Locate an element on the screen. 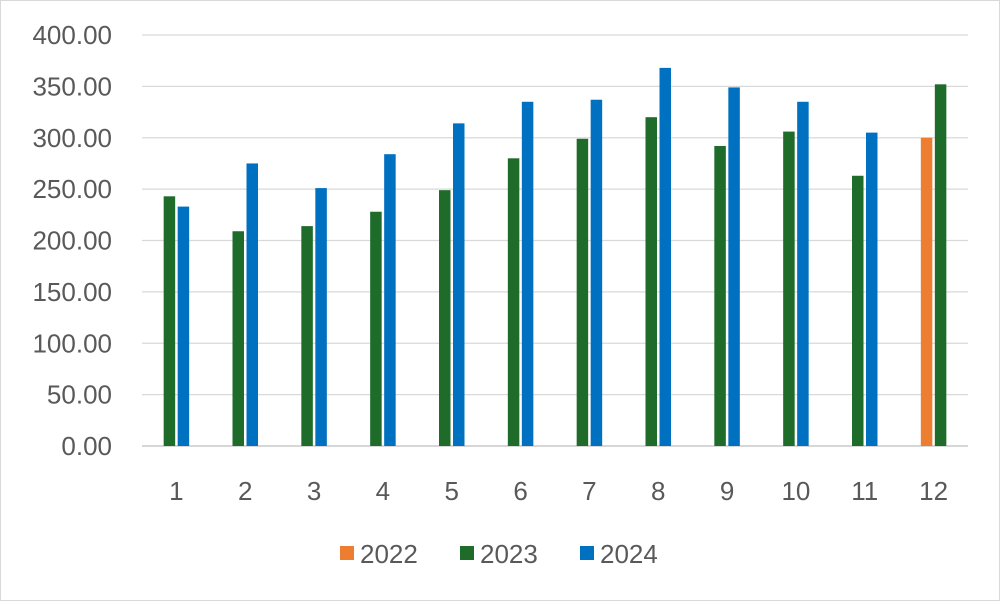 Image resolution: width=1000 pixels, height=601 pixels. x-axis-tick-labels: 1 2 3 4 5 6 7 8 9 10 11 12 is located at coordinates (558, 491).